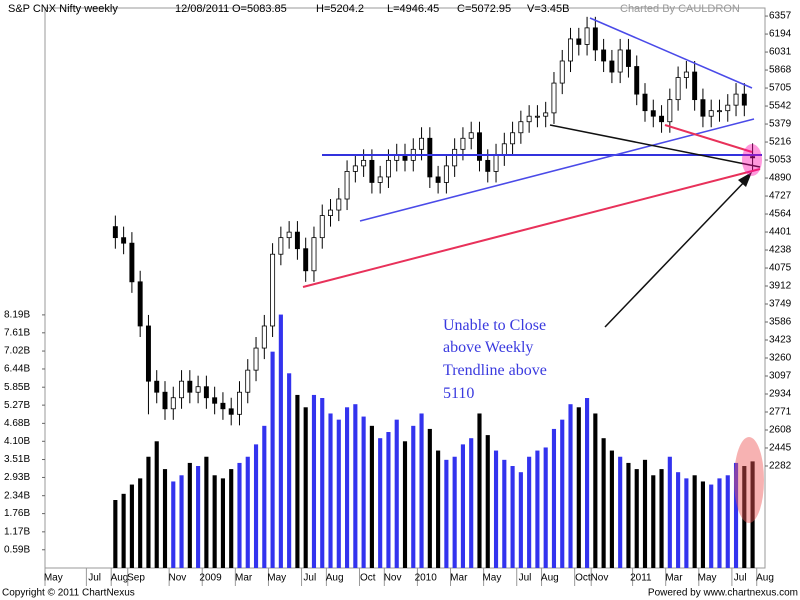 The image size is (800, 600). I want to click on y-tick-label: 6194, so click(780, 34).